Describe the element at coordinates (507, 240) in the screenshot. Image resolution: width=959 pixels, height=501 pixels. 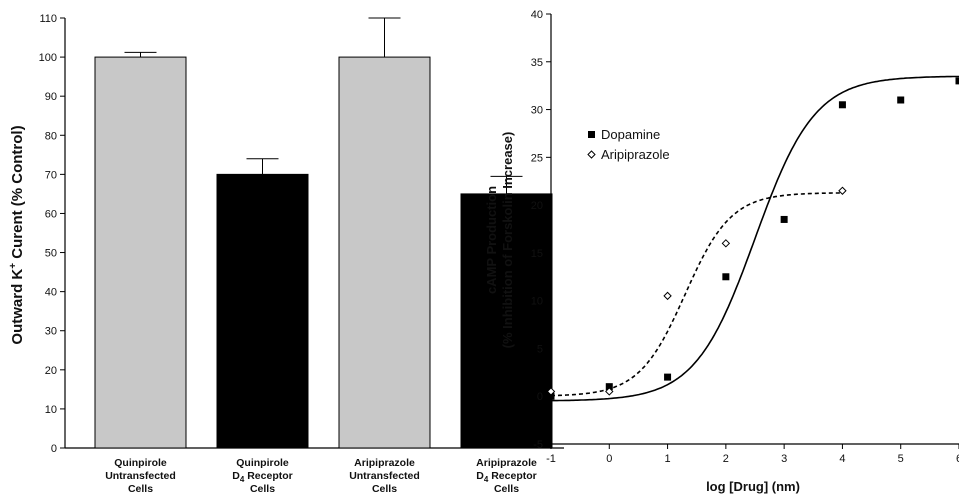
I see `dose-response-y-label-line2: (% Inhibition of Forskolin Increase)` at that location.